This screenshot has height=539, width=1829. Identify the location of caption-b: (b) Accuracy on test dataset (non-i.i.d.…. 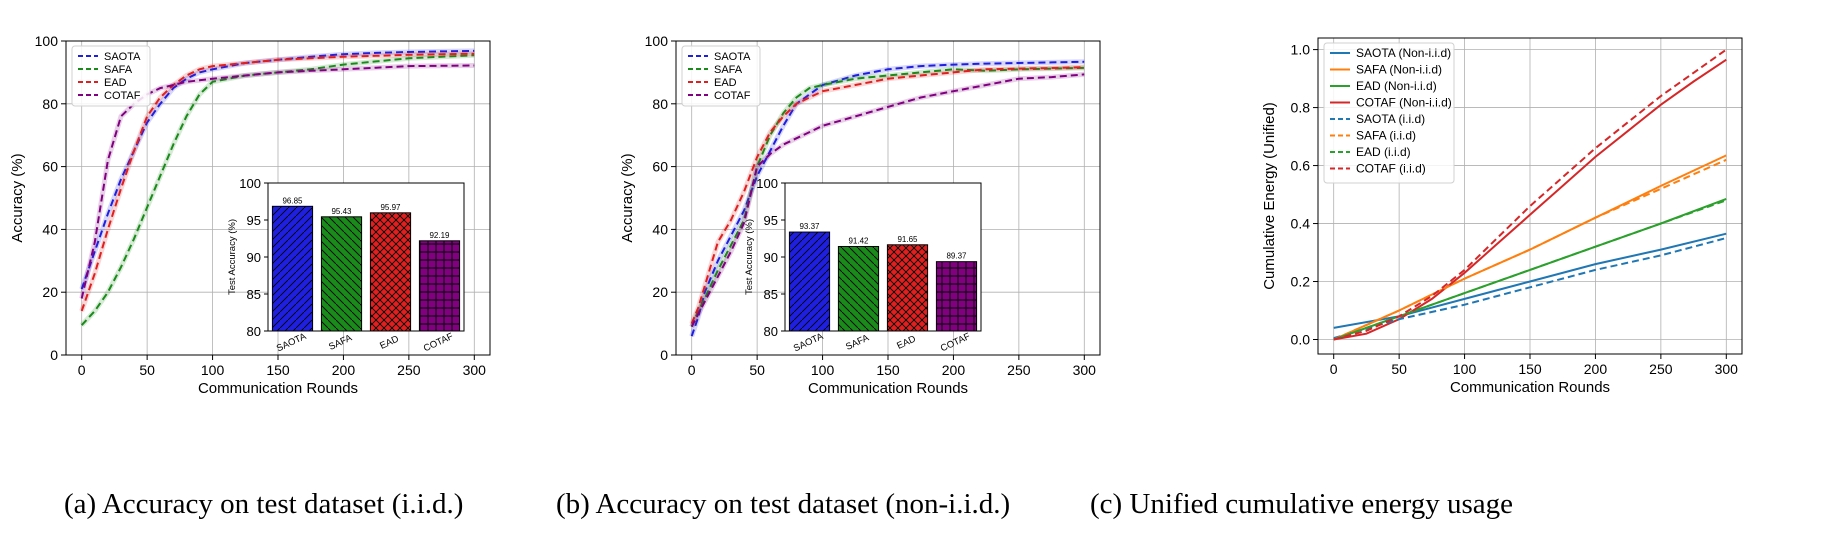
(783, 504).